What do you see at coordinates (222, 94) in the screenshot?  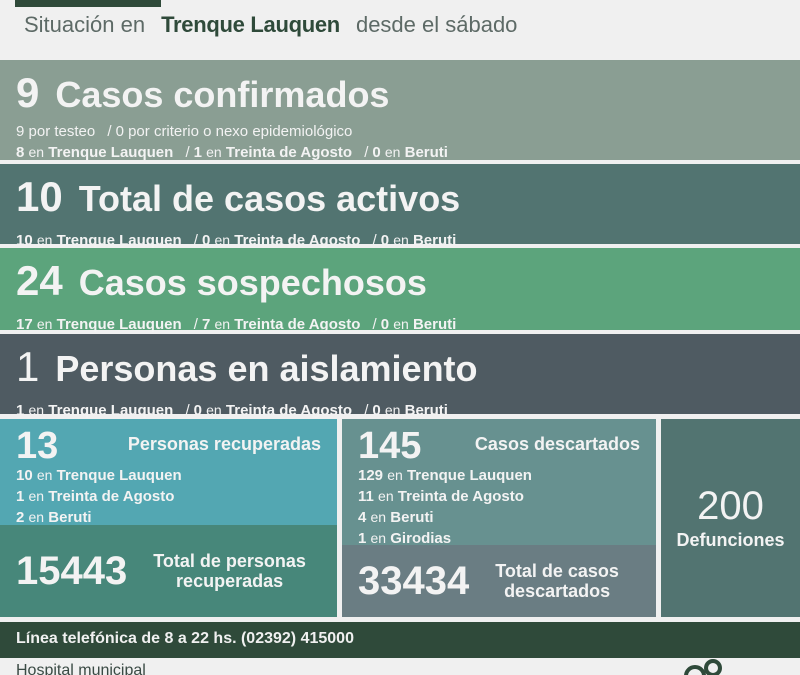 I see `confirmed-label: Casos confirmados` at bounding box center [222, 94].